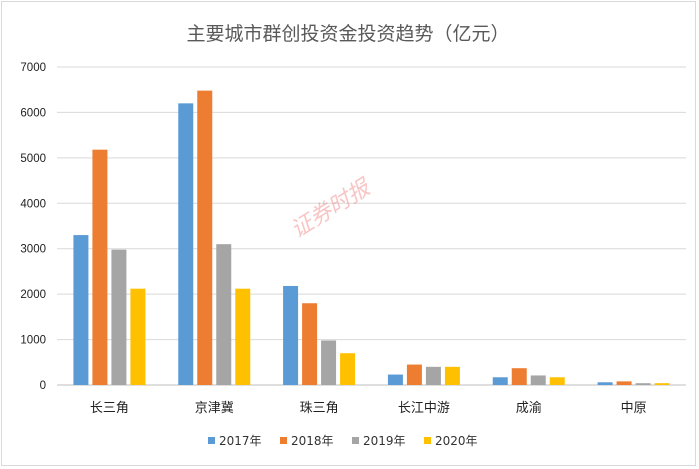 The height and width of the screenshot is (469, 699). I want to click on legend-item: 2018年, so click(307, 441).